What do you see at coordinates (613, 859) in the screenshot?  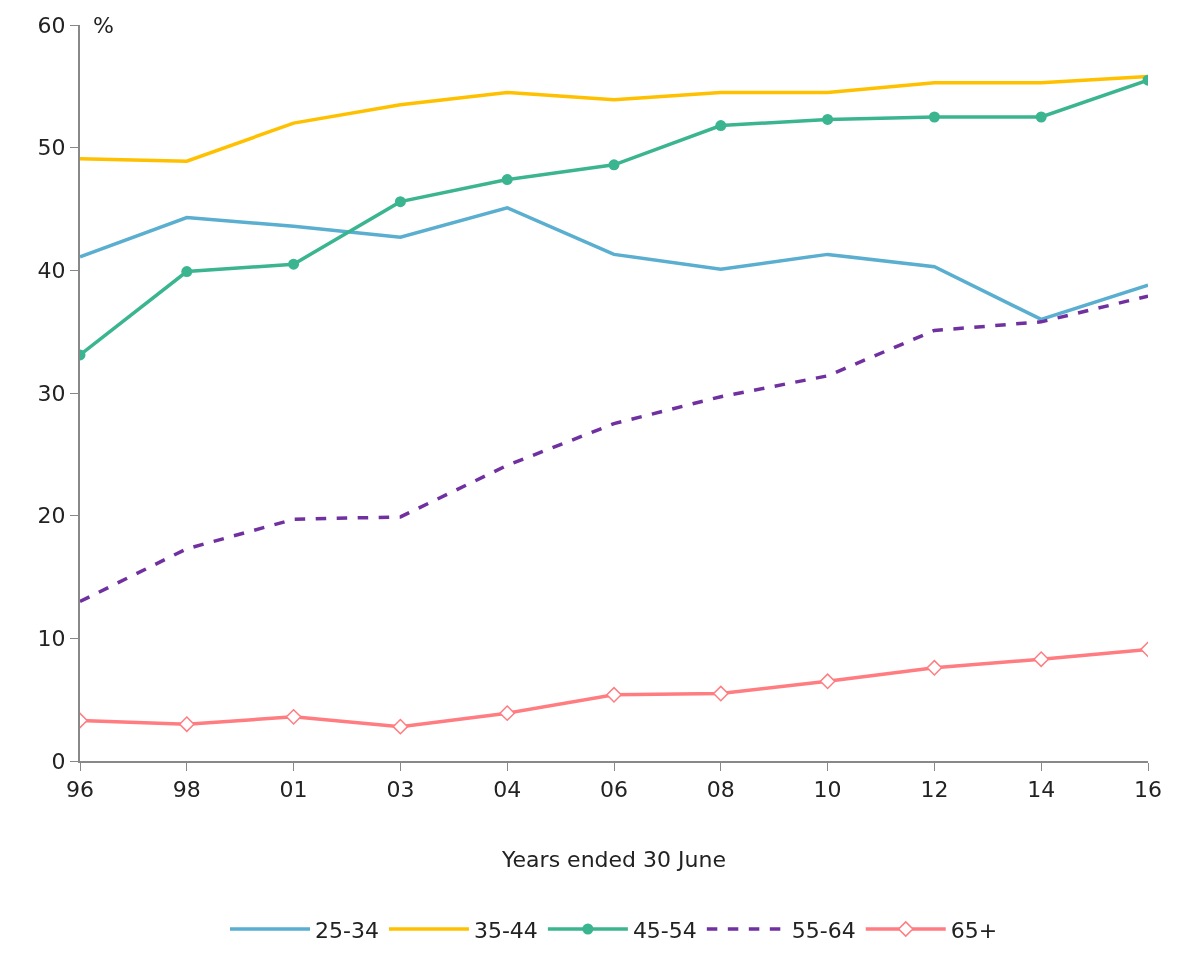 I see `x-axis-title: Years ended 30 June` at bounding box center [613, 859].